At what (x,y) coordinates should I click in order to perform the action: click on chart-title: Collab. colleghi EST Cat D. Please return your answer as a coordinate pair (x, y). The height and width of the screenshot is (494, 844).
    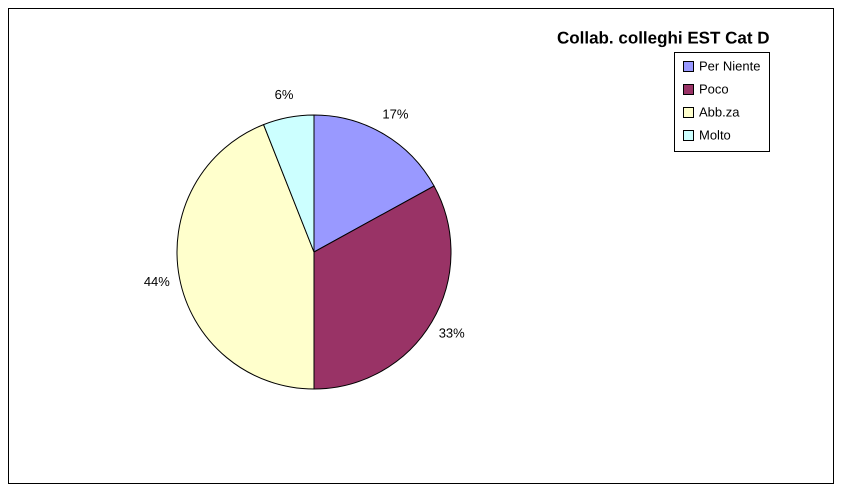
    Looking at the image, I should click on (663, 38).